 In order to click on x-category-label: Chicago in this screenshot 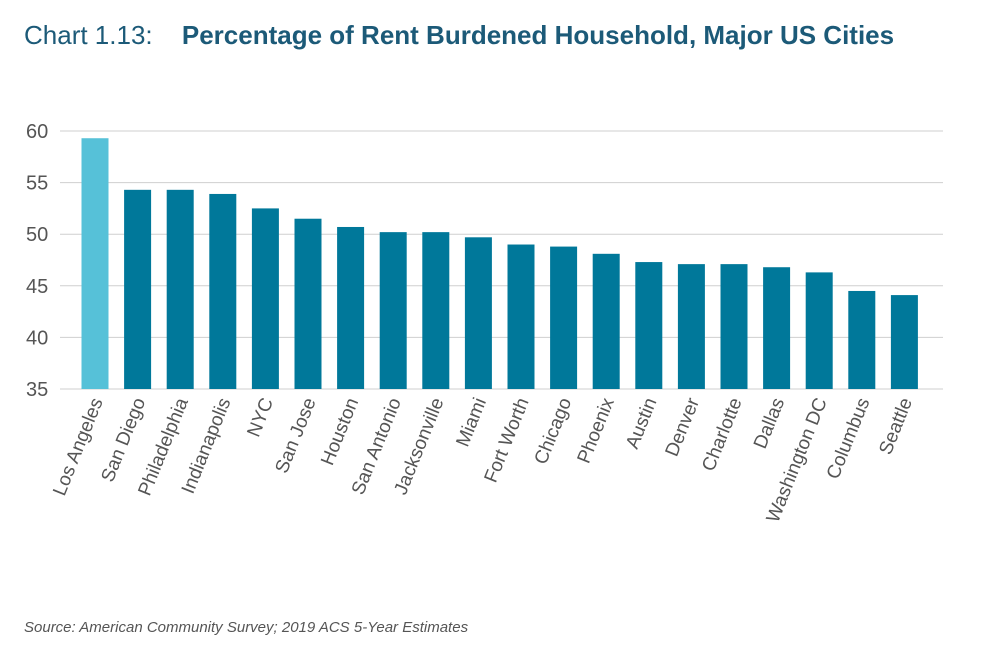, I will do `click(554, 431)`.